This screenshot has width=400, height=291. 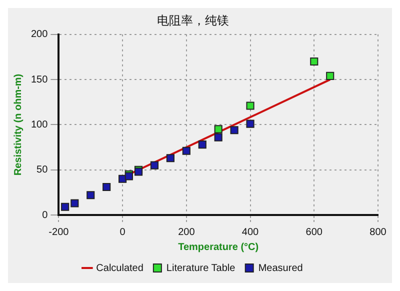 What do you see at coordinates (45, 215) in the screenshot?
I see `y-tick-label: 0` at bounding box center [45, 215].